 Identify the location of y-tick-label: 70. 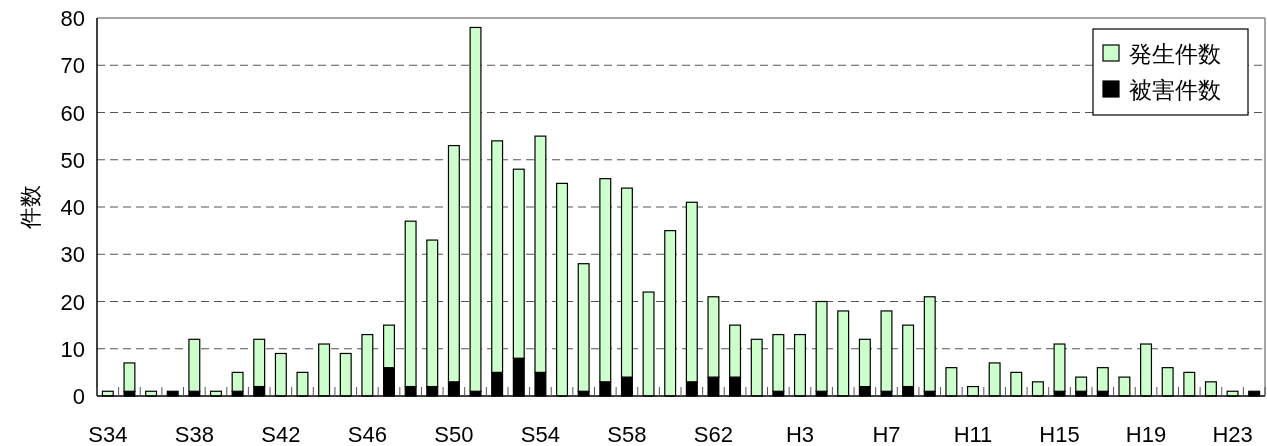
(72, 66).